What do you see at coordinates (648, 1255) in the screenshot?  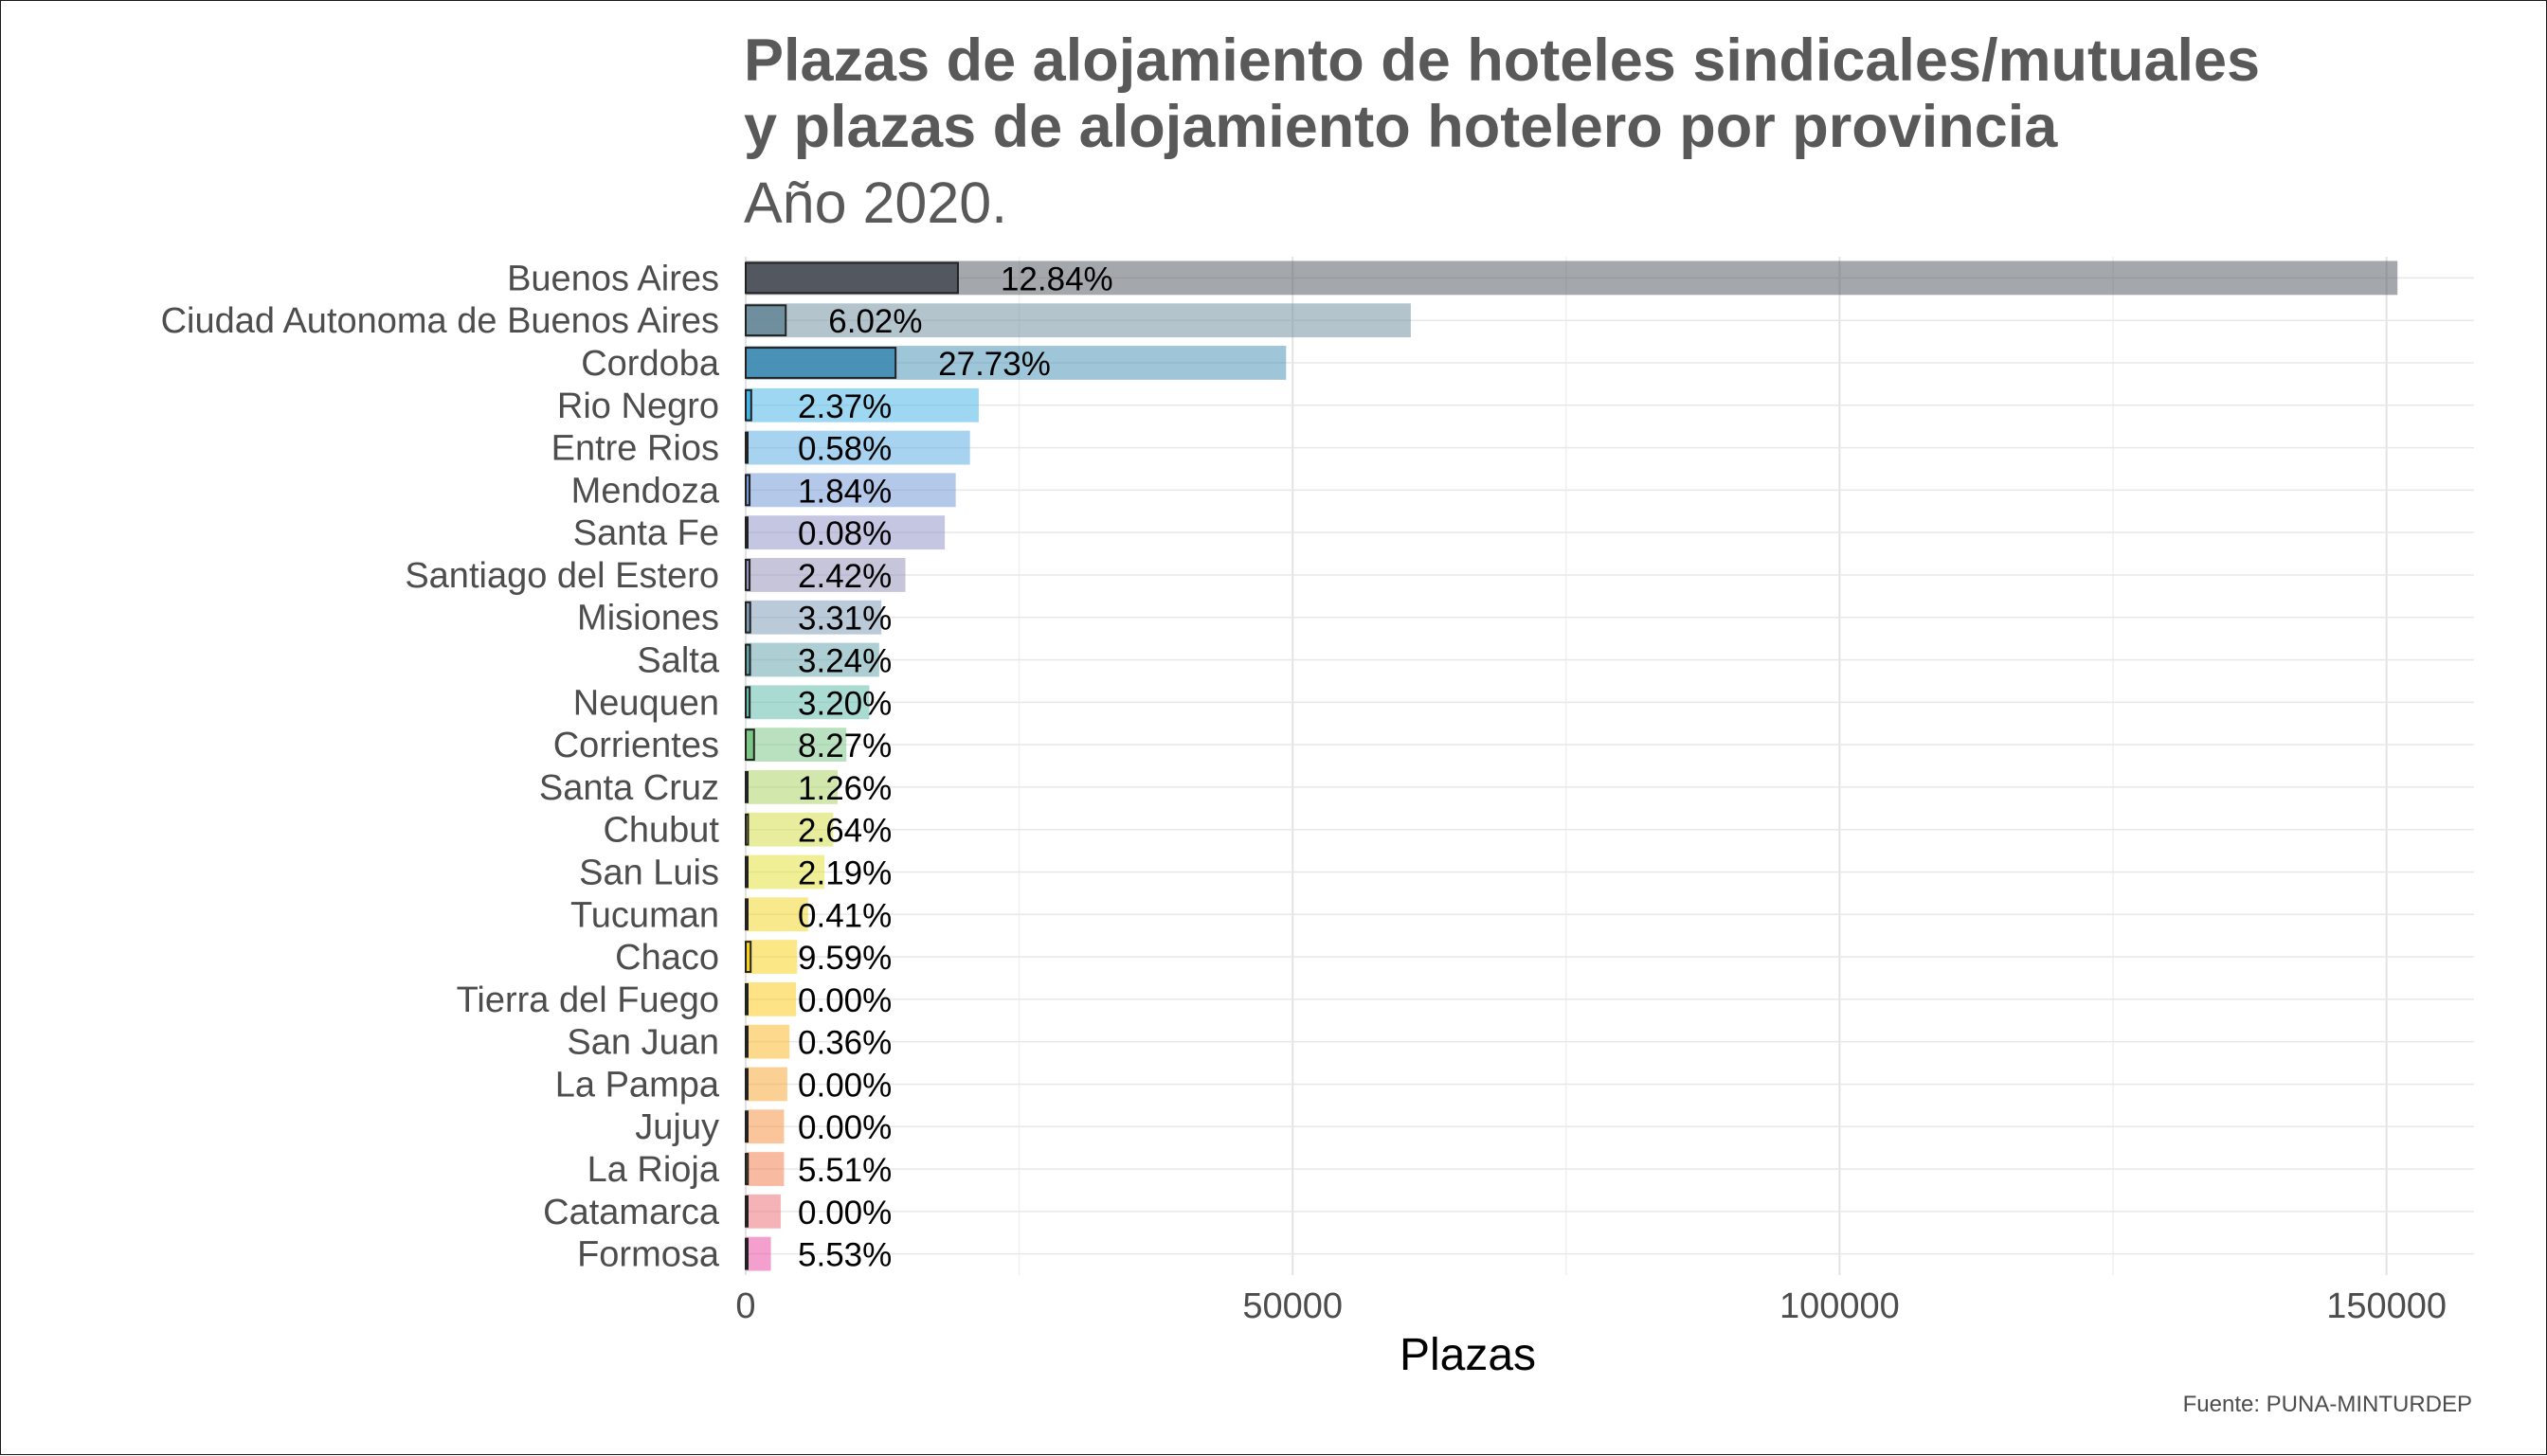 I see `y-tick-label: Formosa` at bounding box center [648, 1255].